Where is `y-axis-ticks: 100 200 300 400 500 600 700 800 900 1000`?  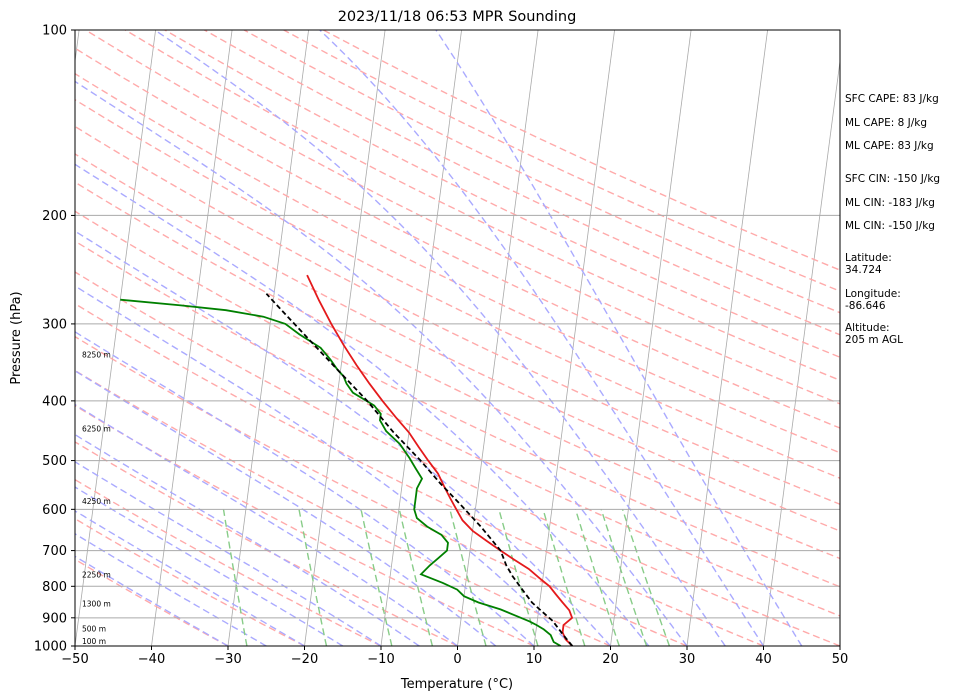
y-axis-ticks: 100 200 300 400 500 600 700 800 900 1000 is located at coordinates (54, 339).